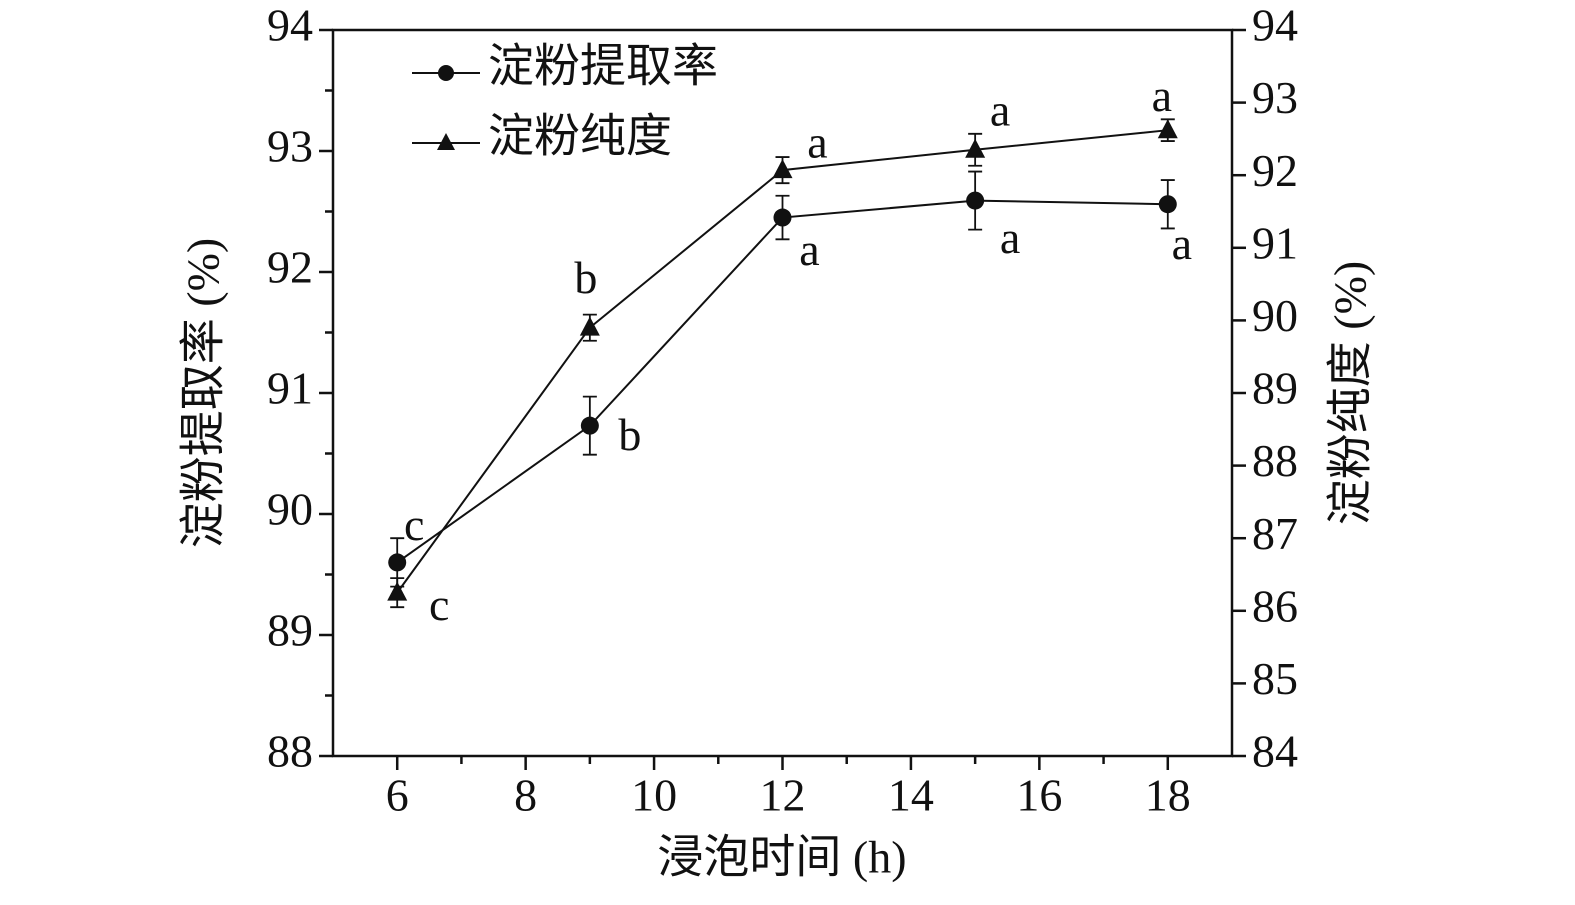 This screenshot has height=905, width=1575. What do you see at coordinates (783, 795) in the screenshot?
I see `x-tick-label: 12` at bounding box center [783, 795].